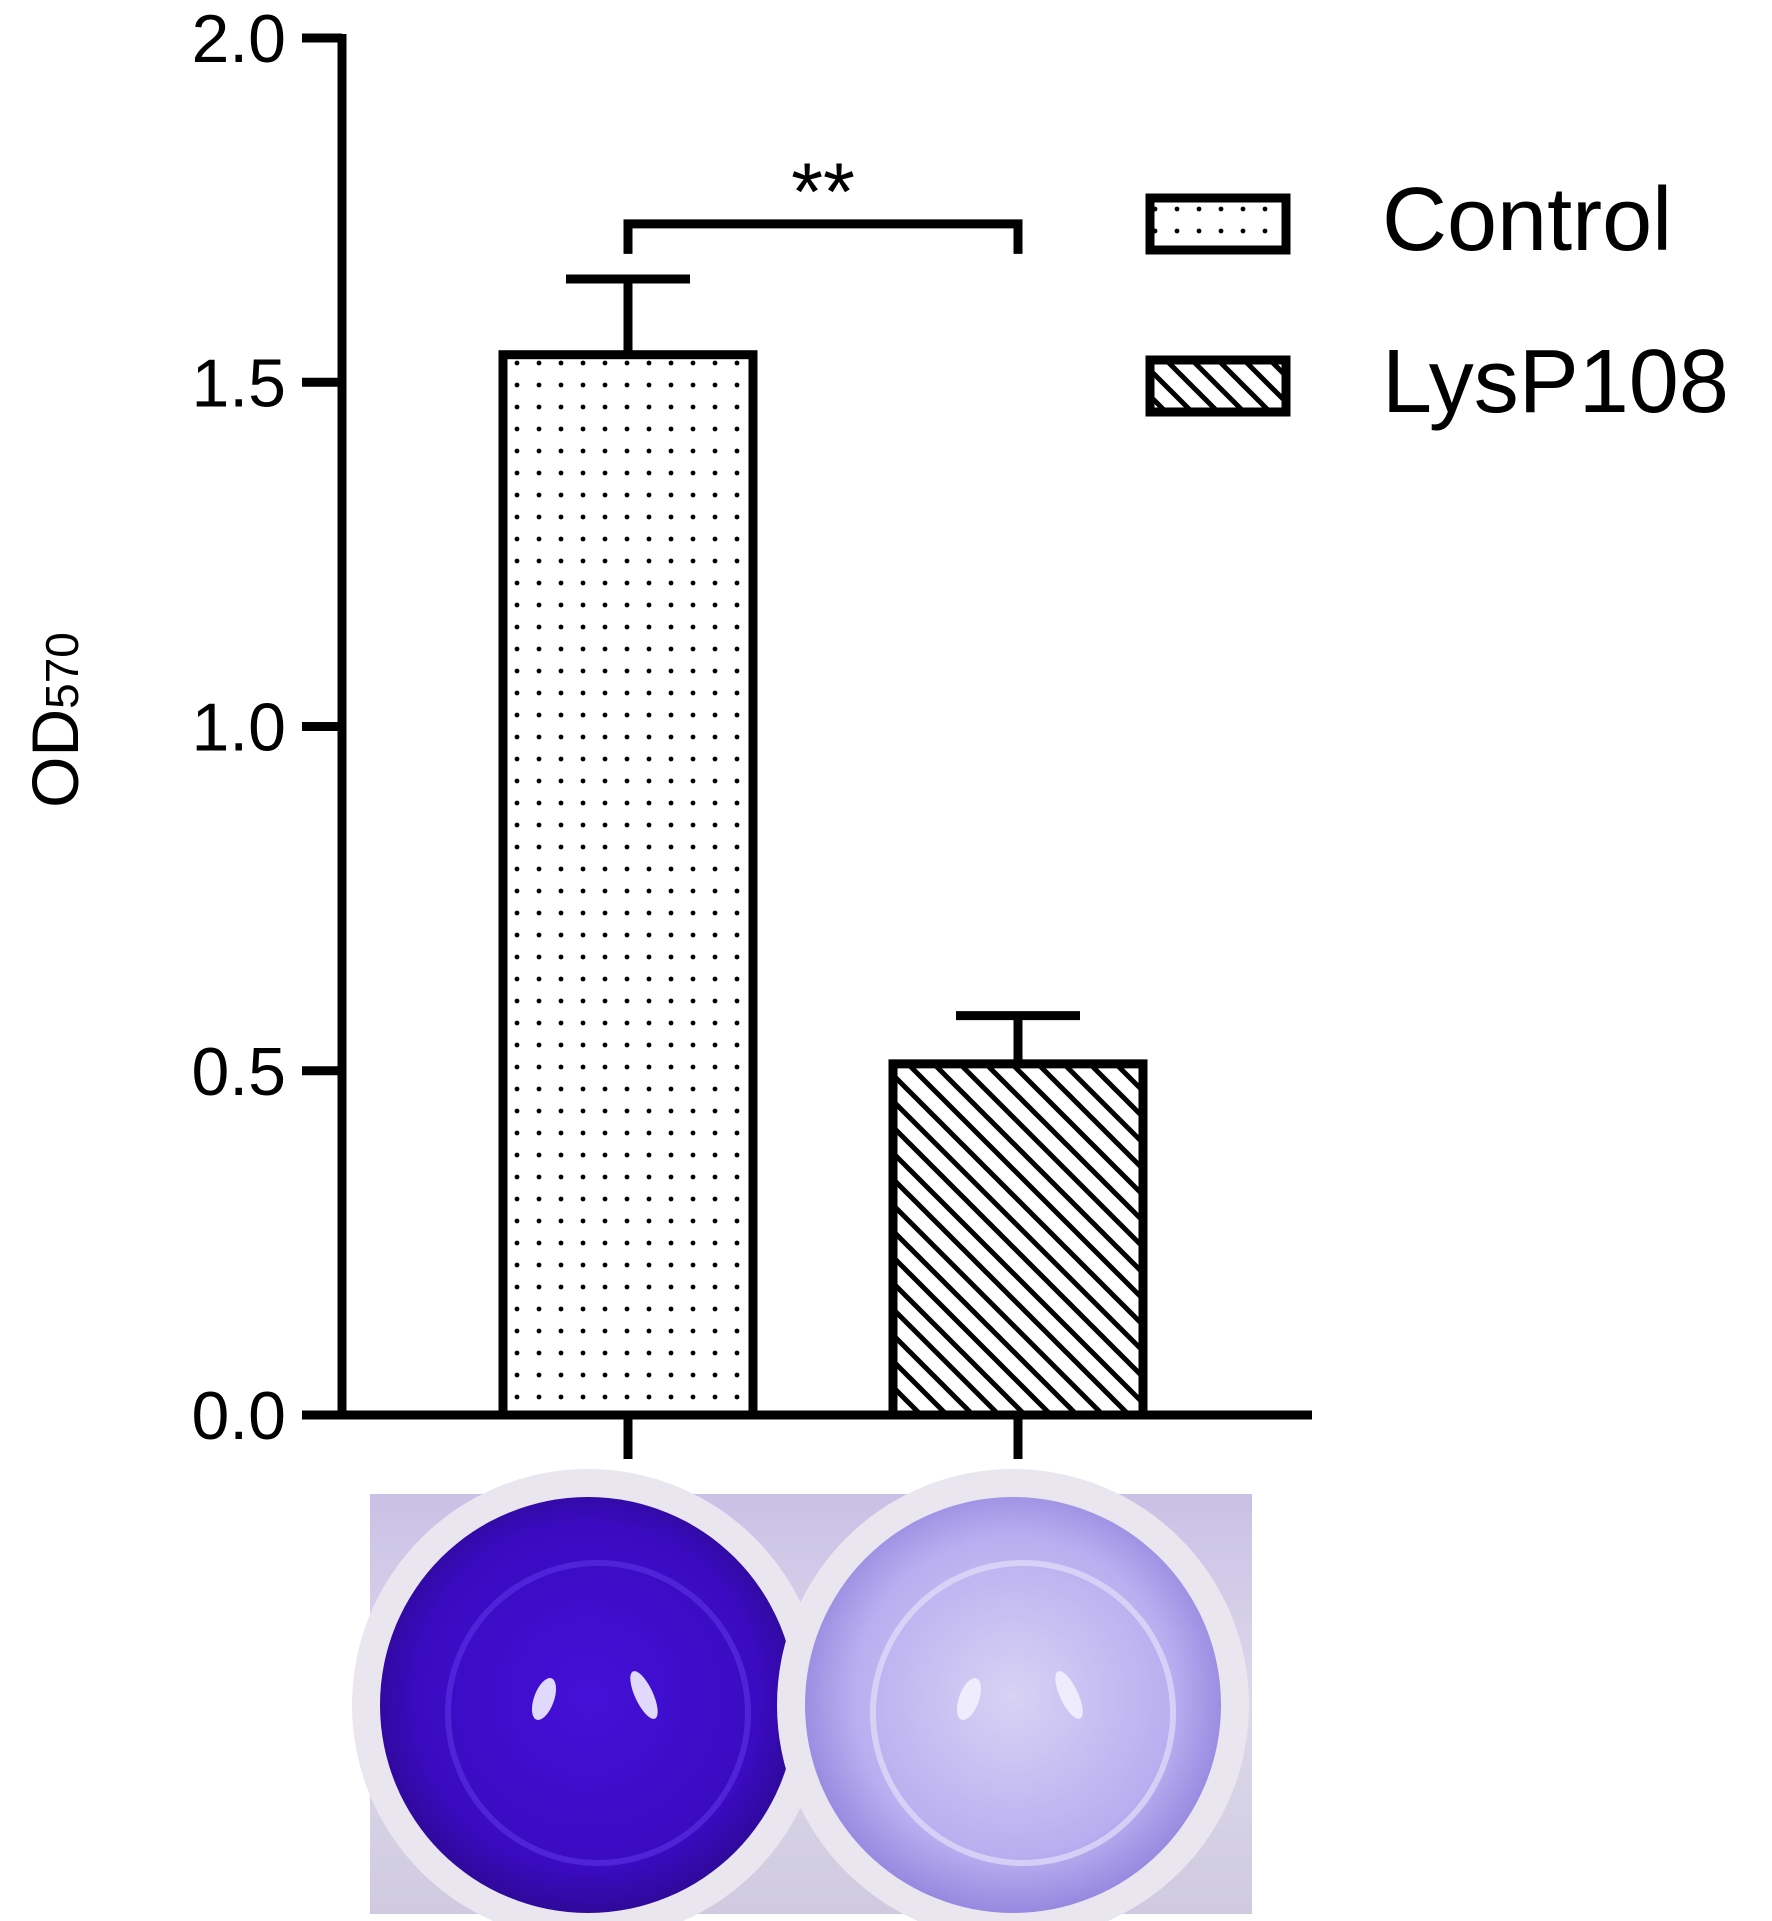 Image resolution: width=1772 pixels, height=1921 pixels. I want to click on y-tick-label: 2.0, so click(238, 39).